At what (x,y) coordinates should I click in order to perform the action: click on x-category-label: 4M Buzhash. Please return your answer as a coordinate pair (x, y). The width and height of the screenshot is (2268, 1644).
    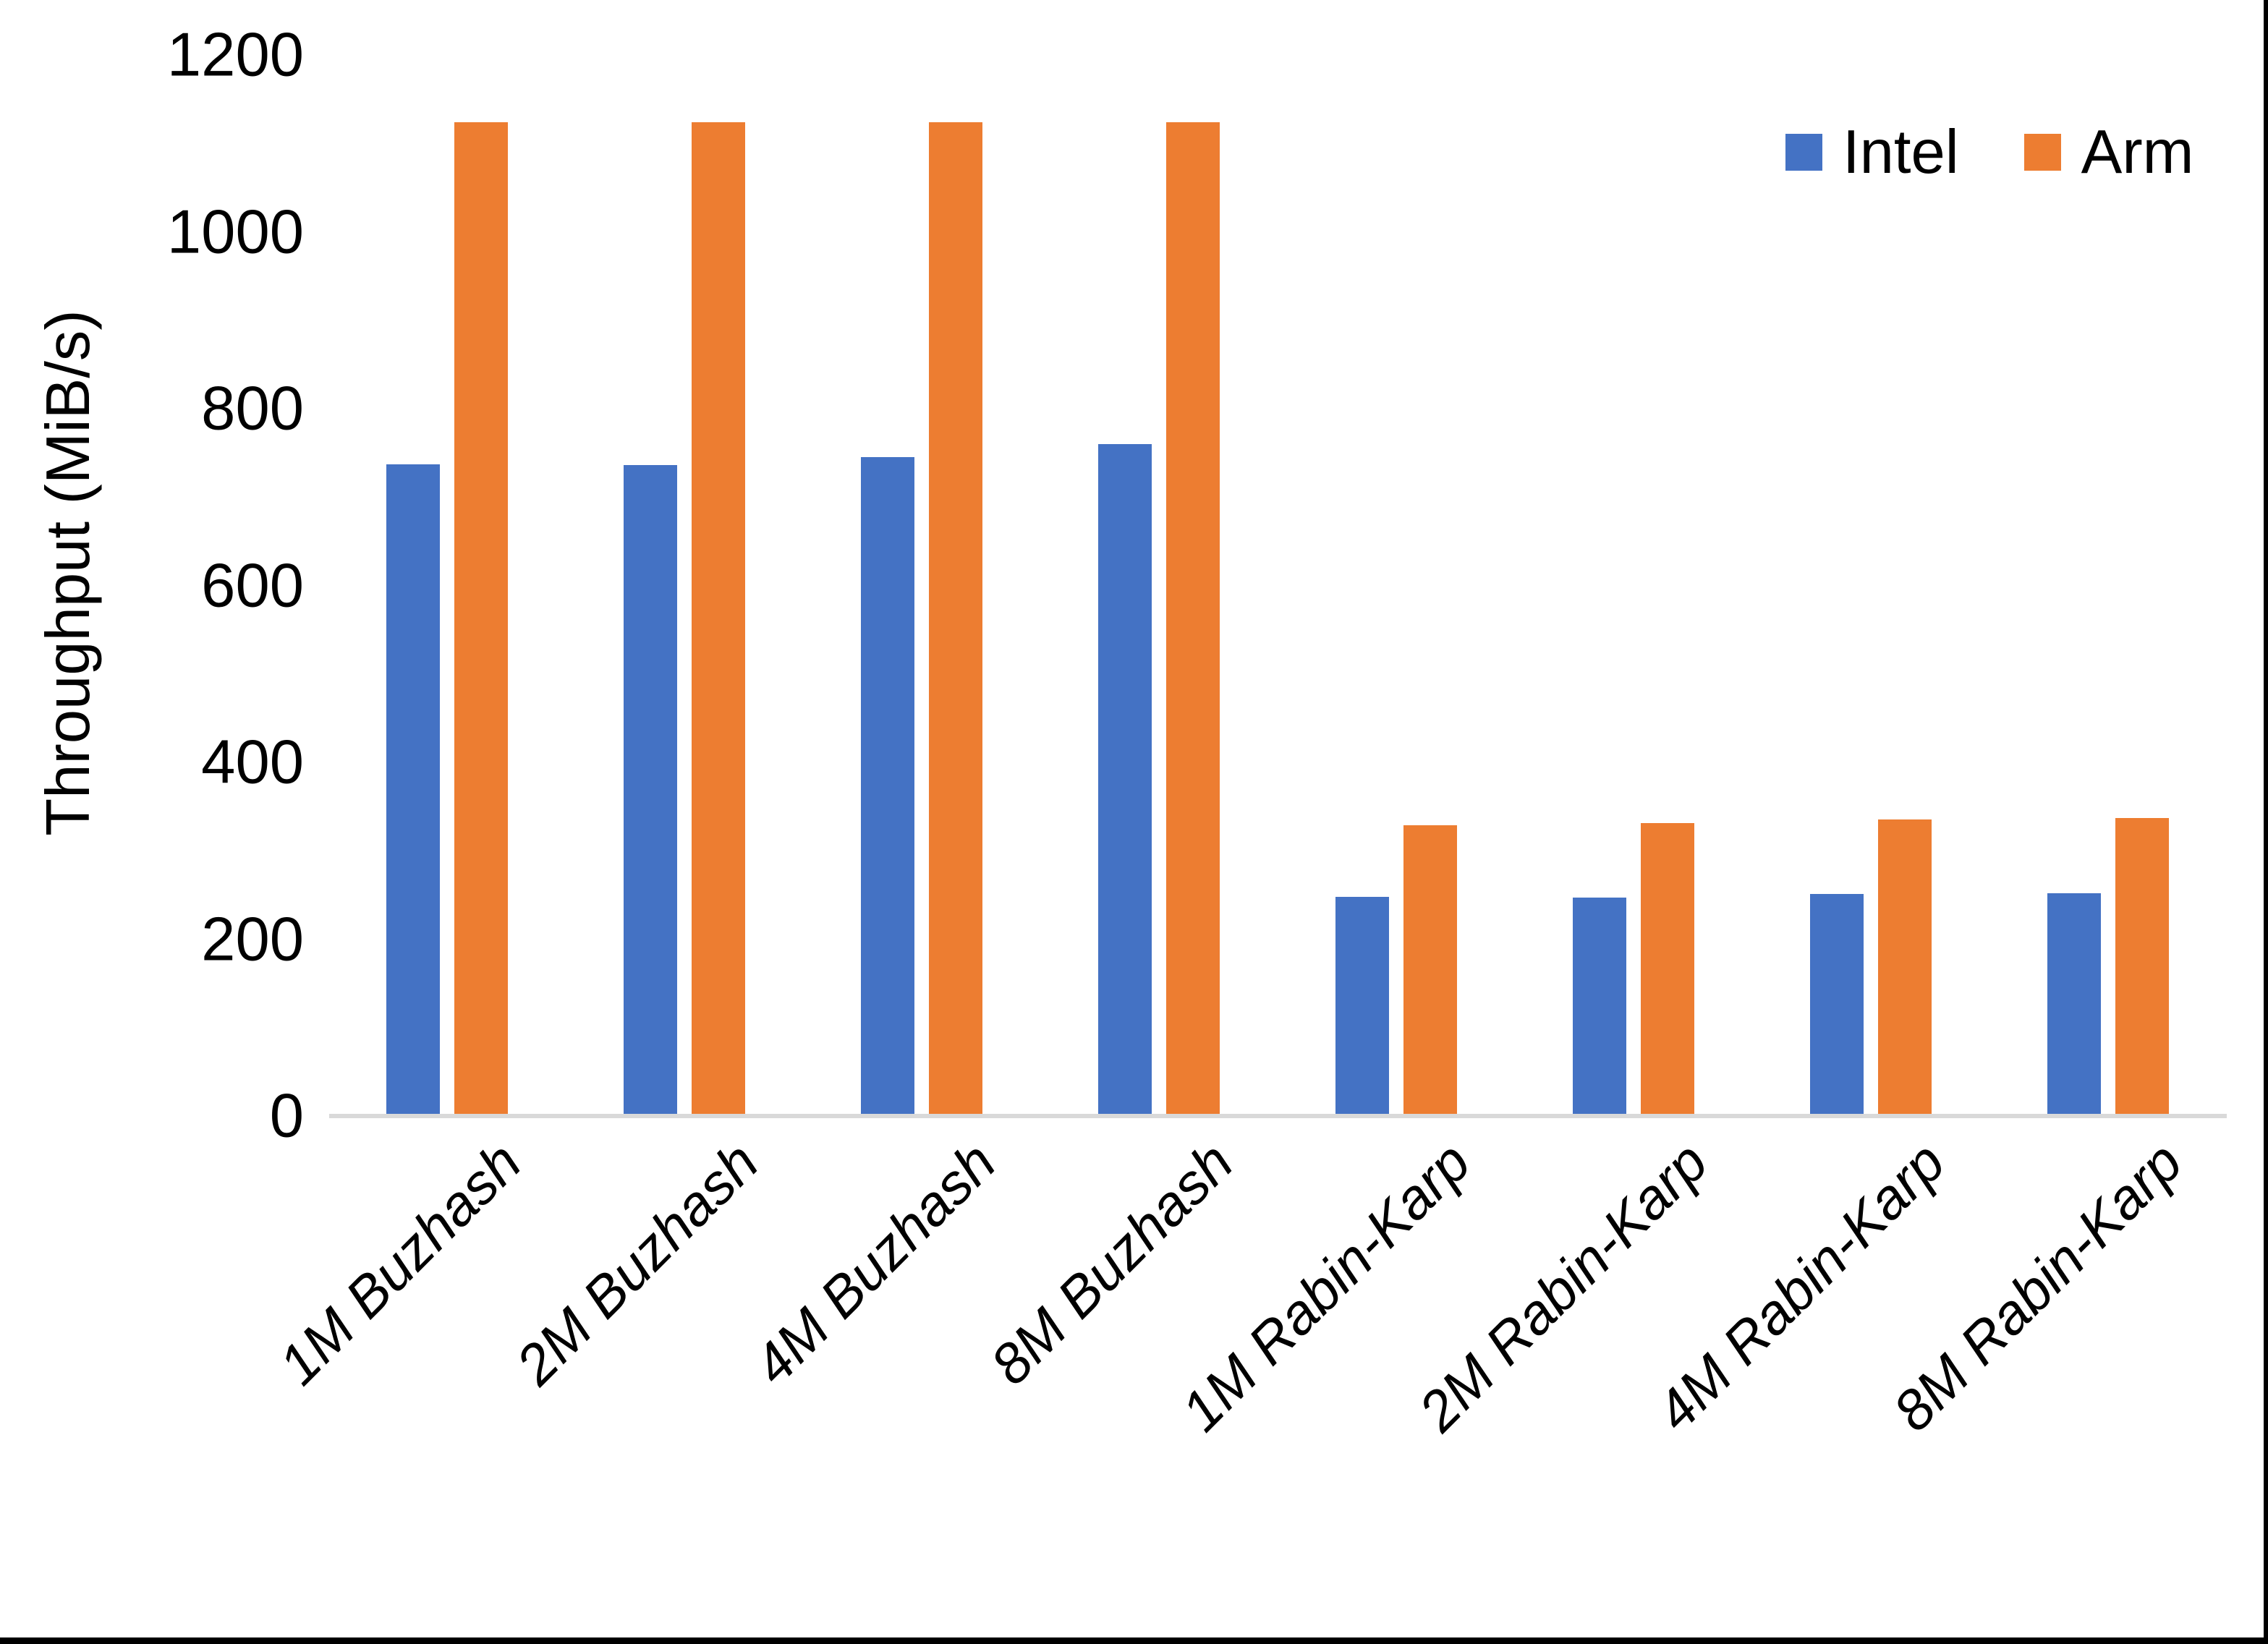
    Looking at the image, I should click on (874, 1263).